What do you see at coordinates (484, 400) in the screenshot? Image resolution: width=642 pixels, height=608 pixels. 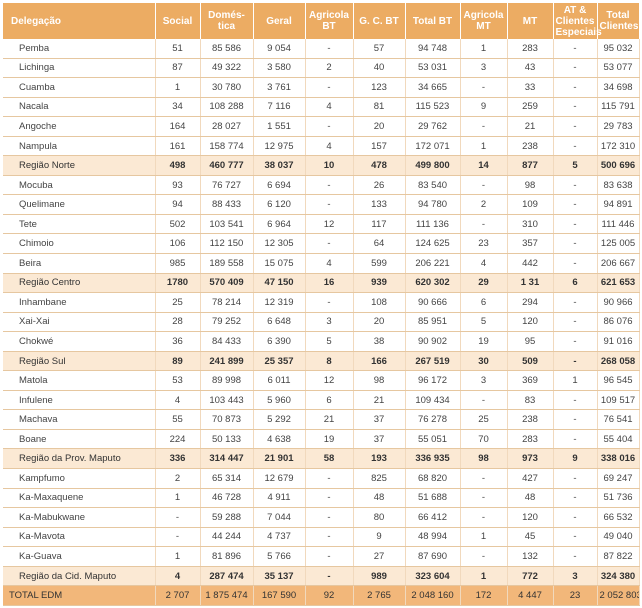 I see `agricola-mt-value: -` at bounding box center [484, 400].